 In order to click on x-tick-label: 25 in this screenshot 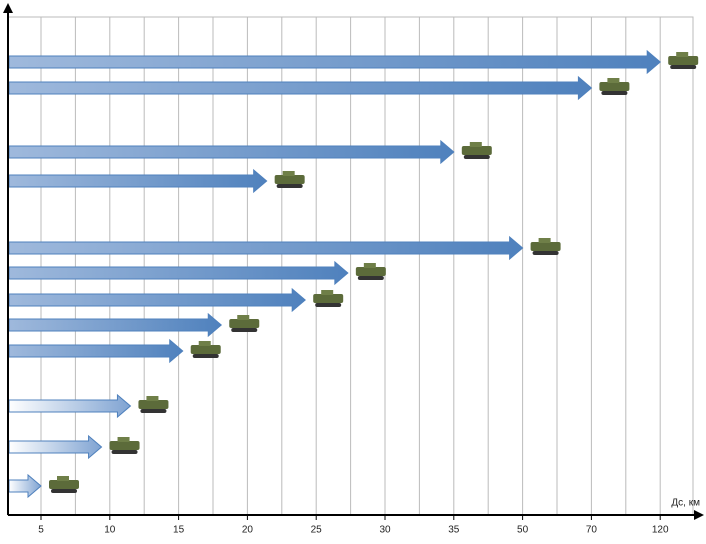, I will do `click(317, 530)`.